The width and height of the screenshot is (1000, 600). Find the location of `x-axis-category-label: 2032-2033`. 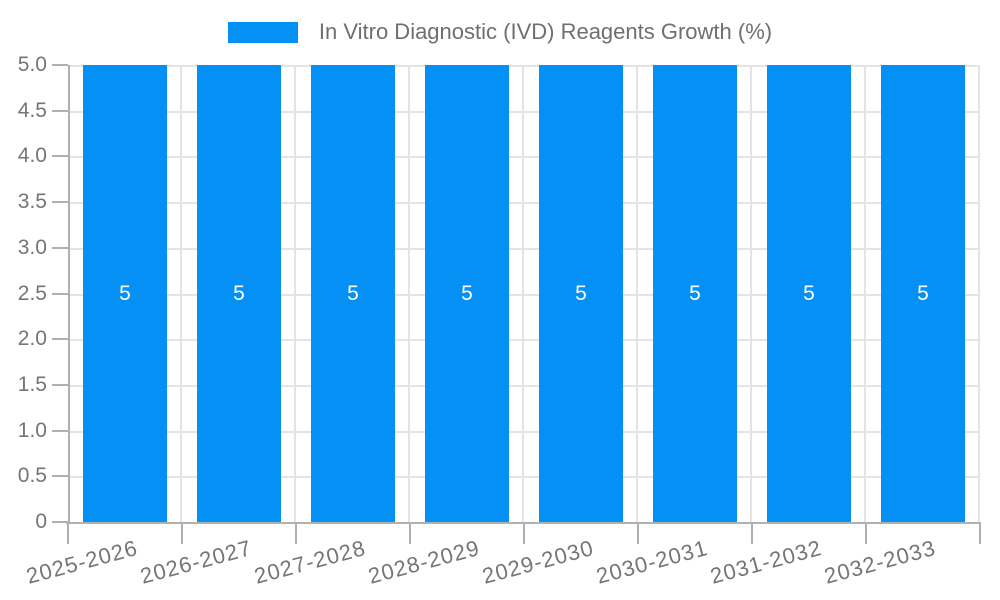

x-axis-category-label: 2032-2033 is located at coordinates (880, 562).